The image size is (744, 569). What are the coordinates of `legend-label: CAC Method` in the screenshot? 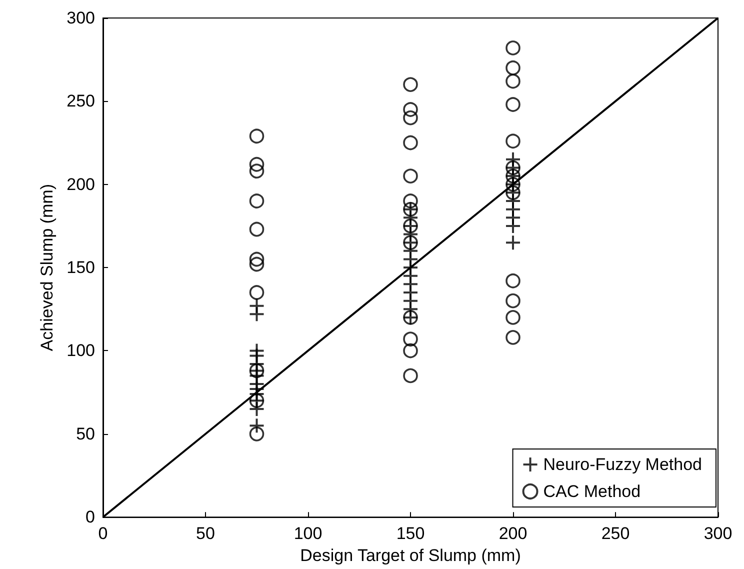 It's located at (592, 491).